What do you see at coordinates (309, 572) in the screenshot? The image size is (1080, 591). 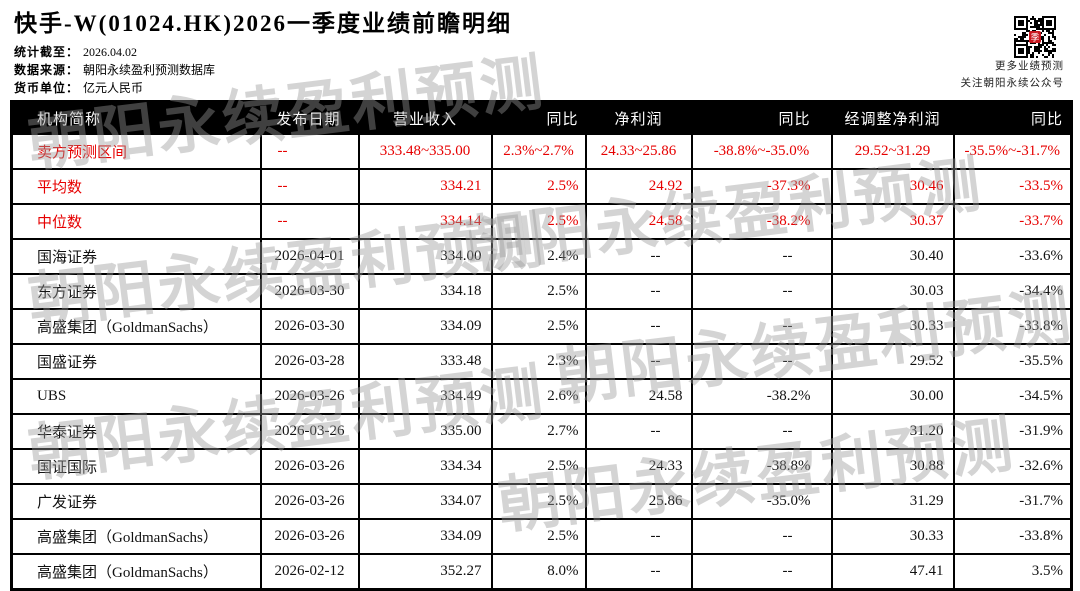 I see `table-cell: 2026-02-12` at bounding box center [309, 572].